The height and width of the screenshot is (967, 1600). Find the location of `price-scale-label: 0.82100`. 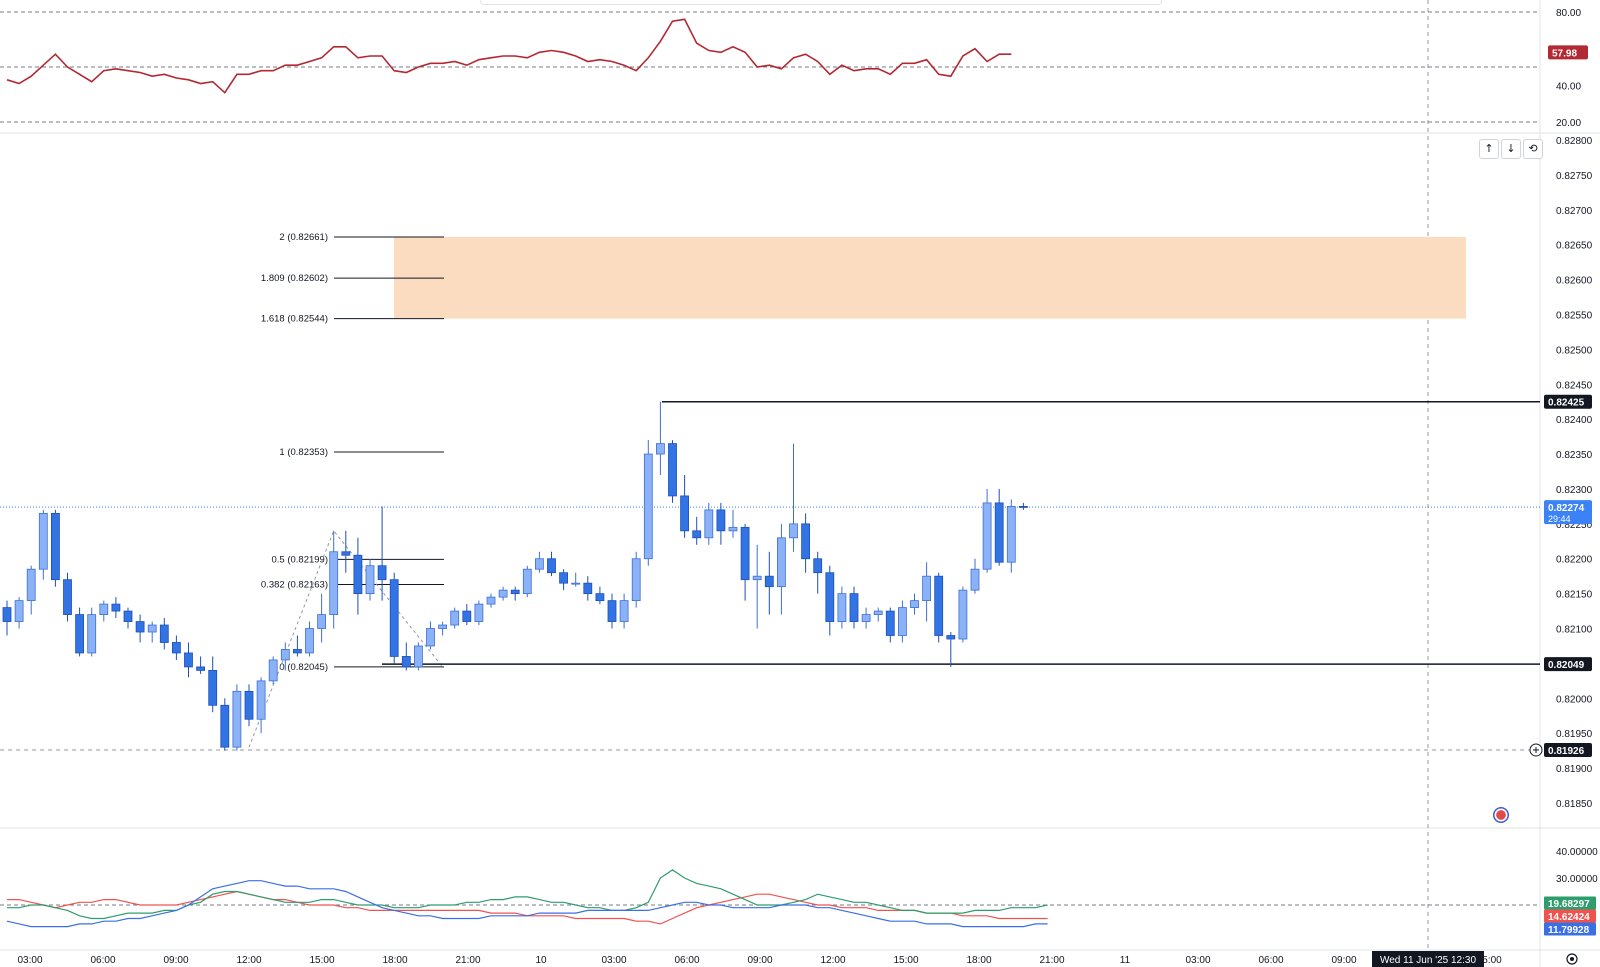

price-scale-label: 0.82100 is located at coordinates (1574, 630).